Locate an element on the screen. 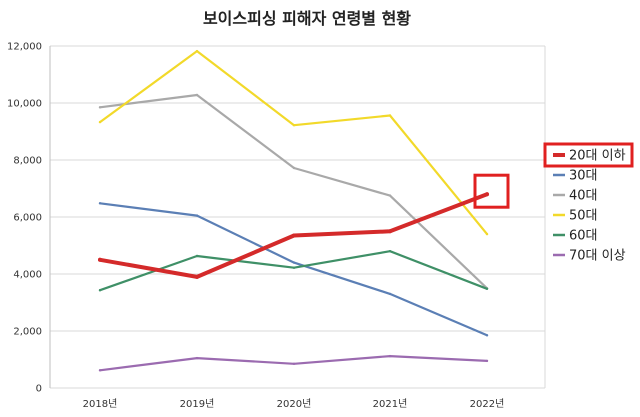 Image resolution: width=640 pixels, height=417 pixels. legend-label: 60대 is located at coordinates (583, 236).